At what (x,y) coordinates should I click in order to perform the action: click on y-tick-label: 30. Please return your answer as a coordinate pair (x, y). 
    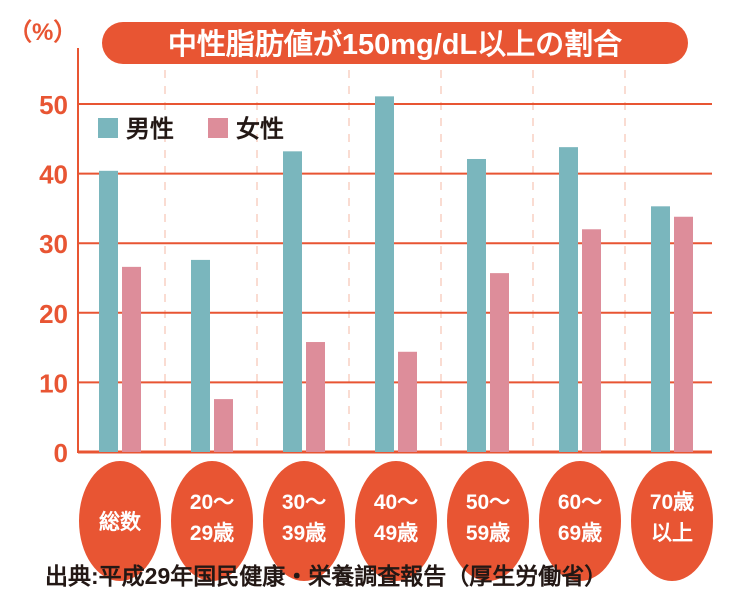
    Looking at the image, I should click on (53, 244).